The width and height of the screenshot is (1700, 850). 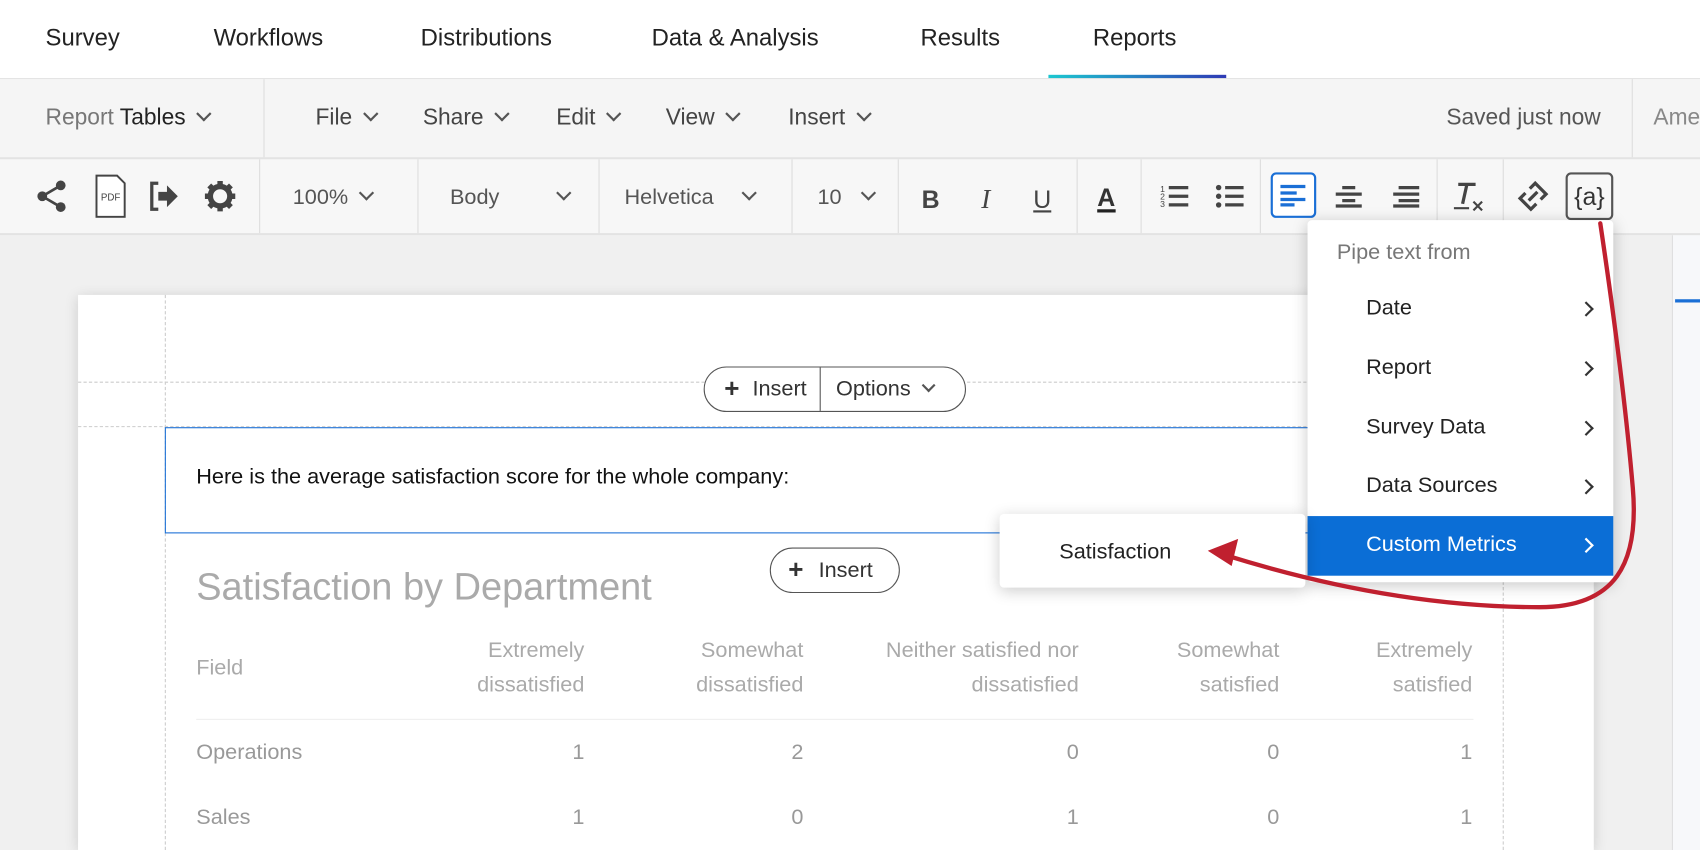 What do you see at coordinates (1685, 542) in the screenshot?
I see `side-panel` at bounding box center [1685, 542].